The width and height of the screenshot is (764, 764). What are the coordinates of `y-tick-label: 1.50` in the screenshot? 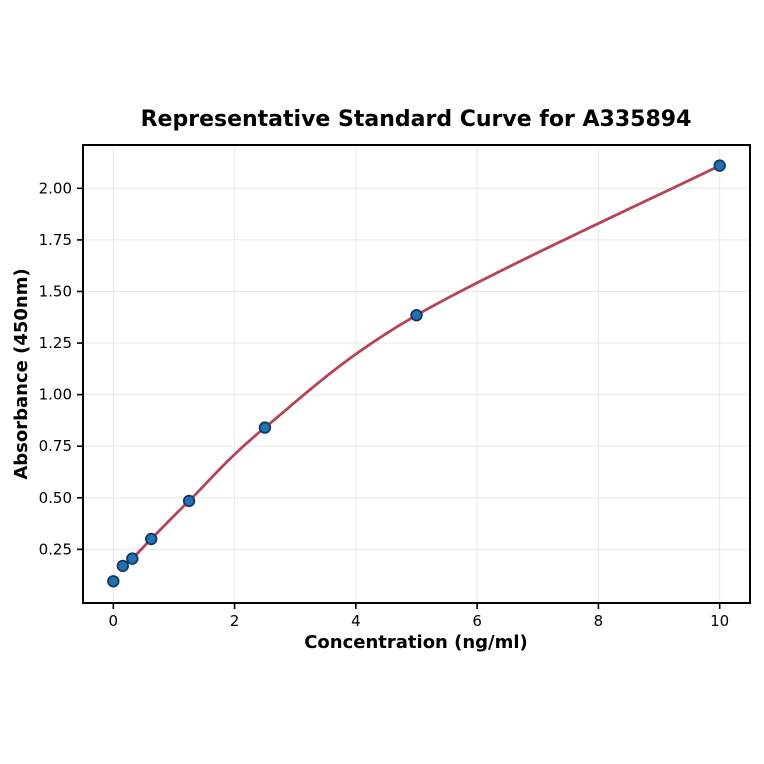 It's located at (55, 291).